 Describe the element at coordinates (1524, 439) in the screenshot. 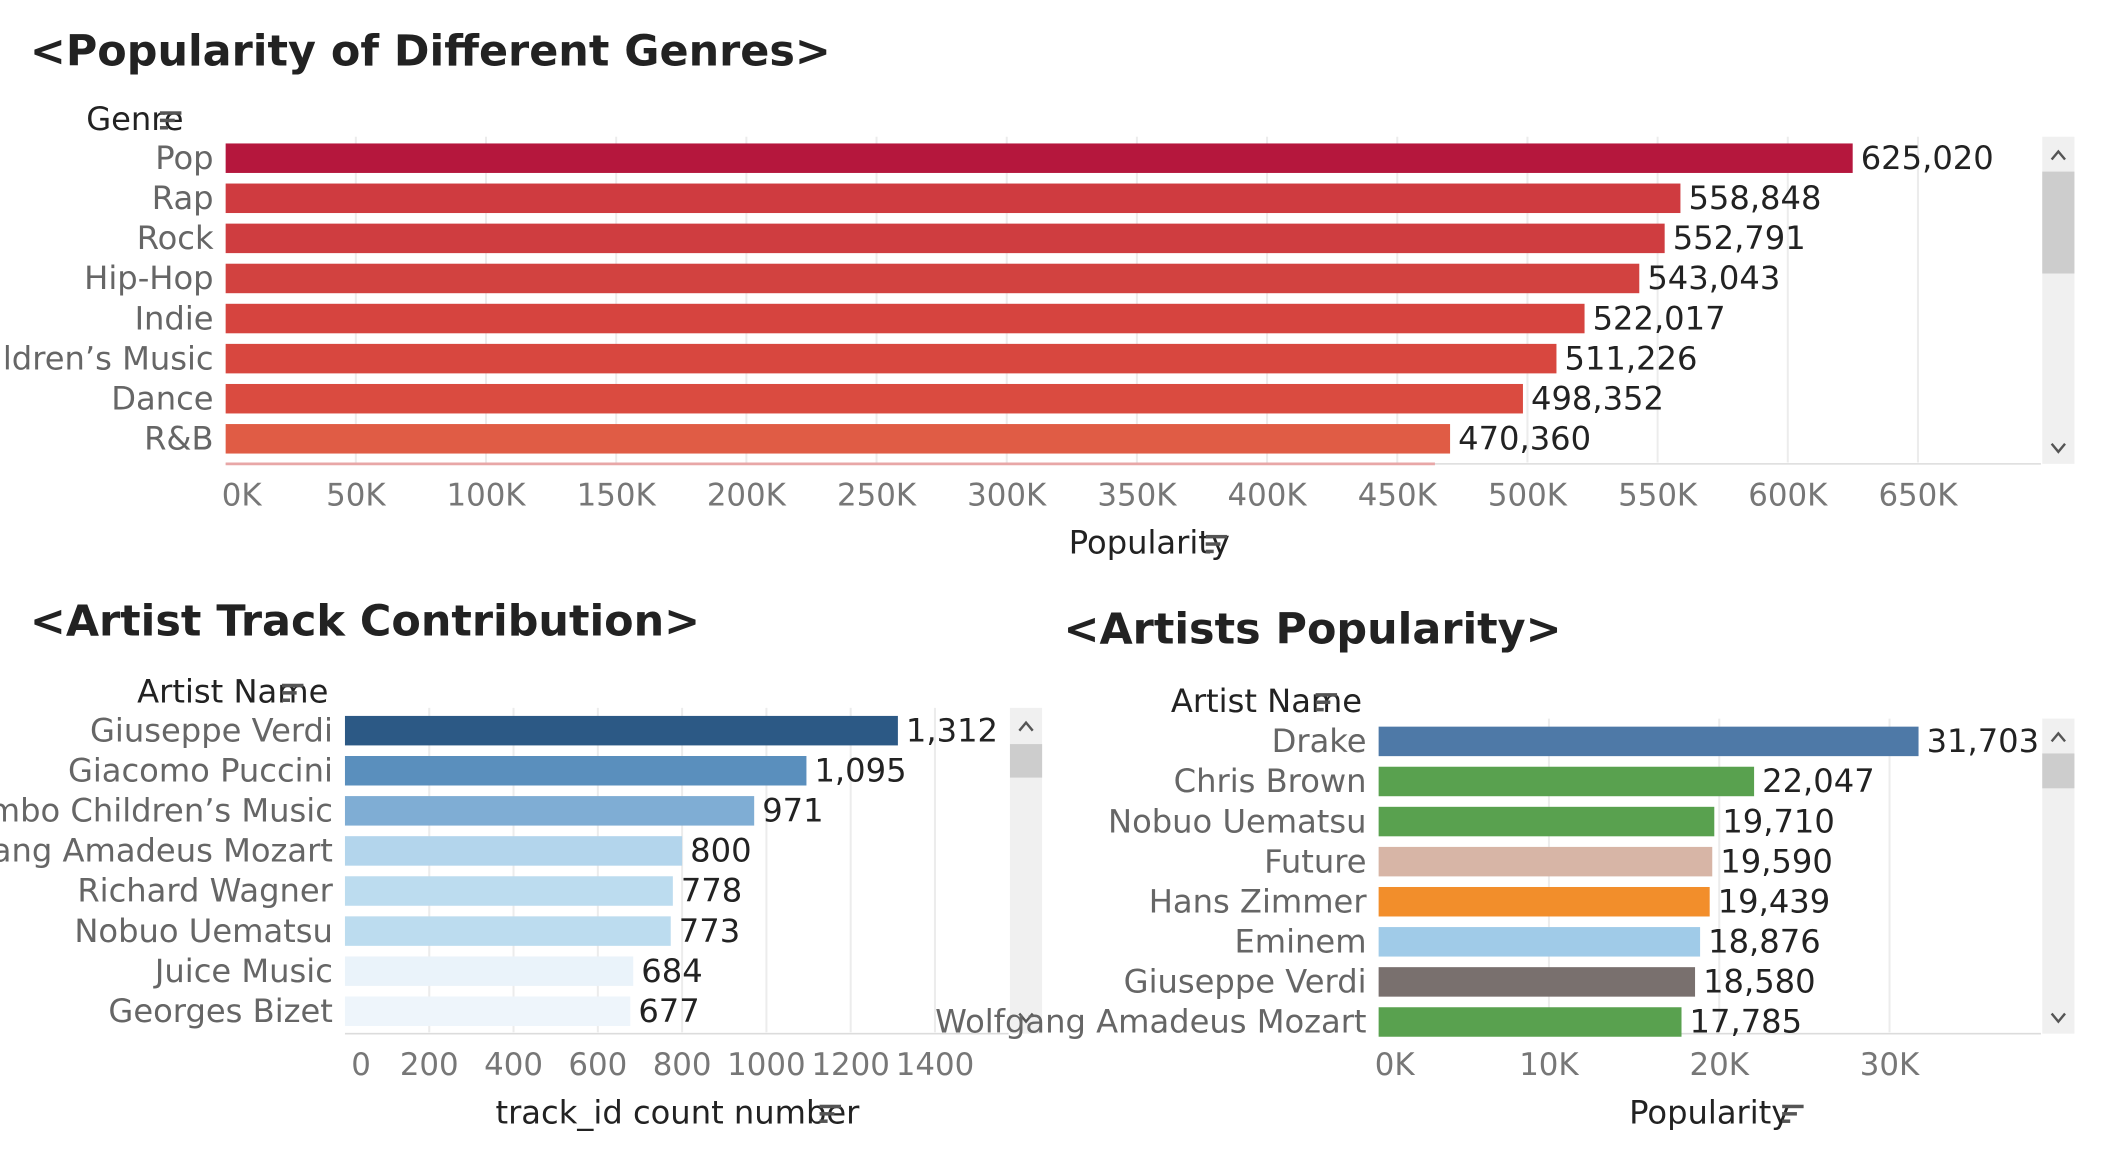

I see `data-label: 470,360` at that location.